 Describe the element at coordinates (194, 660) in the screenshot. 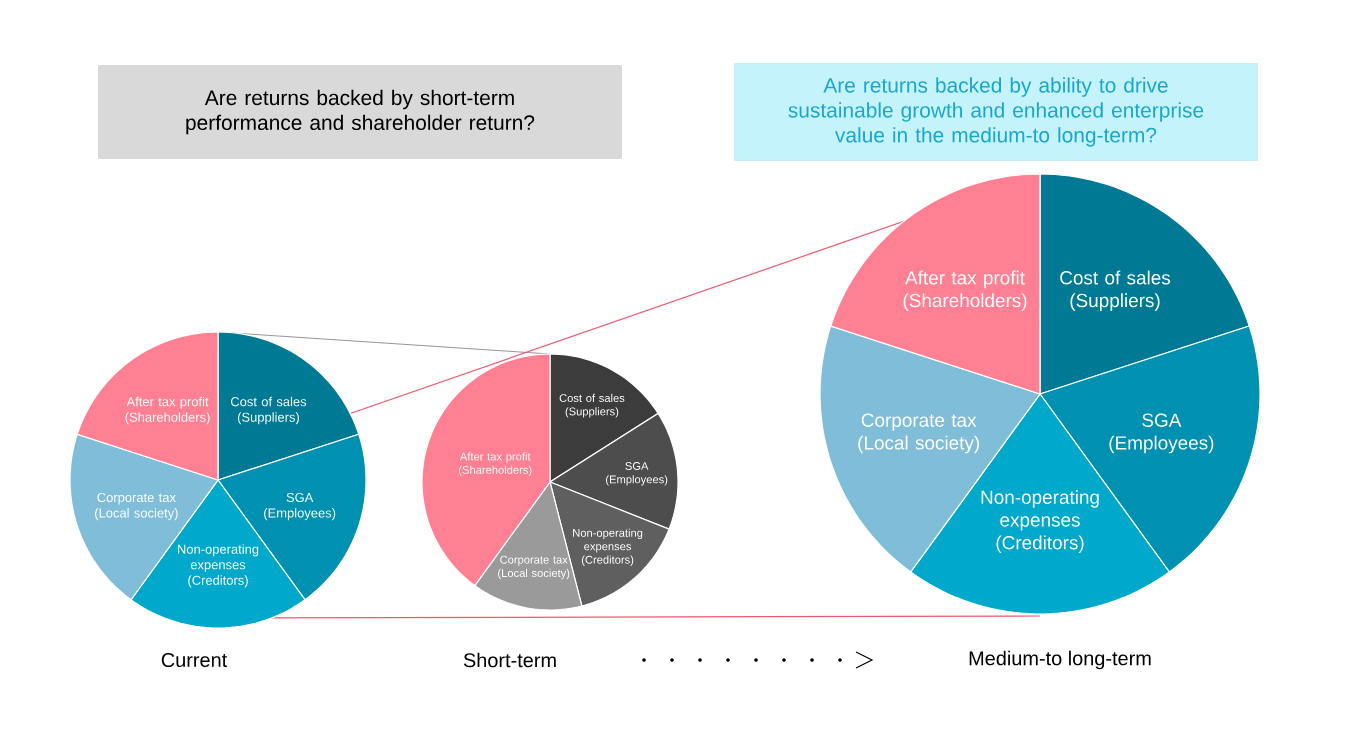

I see `text: Current` at that location.